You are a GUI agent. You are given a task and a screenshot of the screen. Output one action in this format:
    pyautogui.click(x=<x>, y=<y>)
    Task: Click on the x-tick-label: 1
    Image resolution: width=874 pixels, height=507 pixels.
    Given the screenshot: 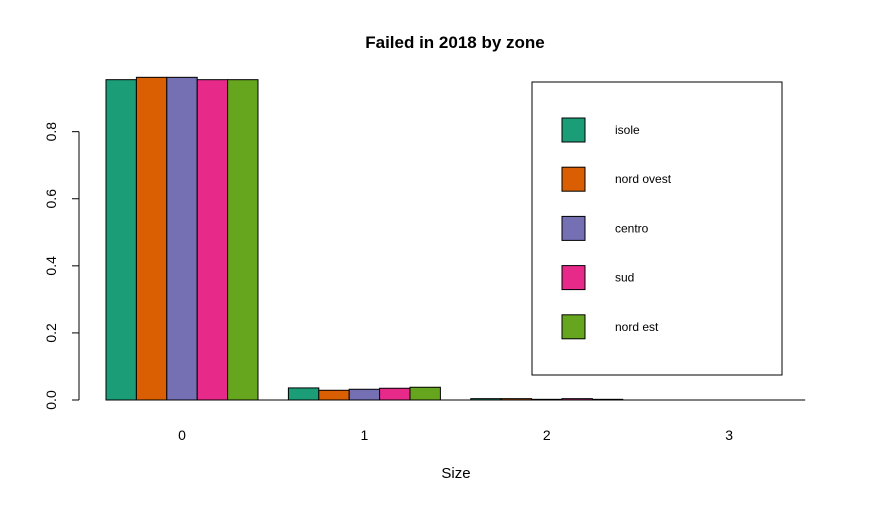 What is the action you would take?
    pyautogui.click(x=365, y=435)
    